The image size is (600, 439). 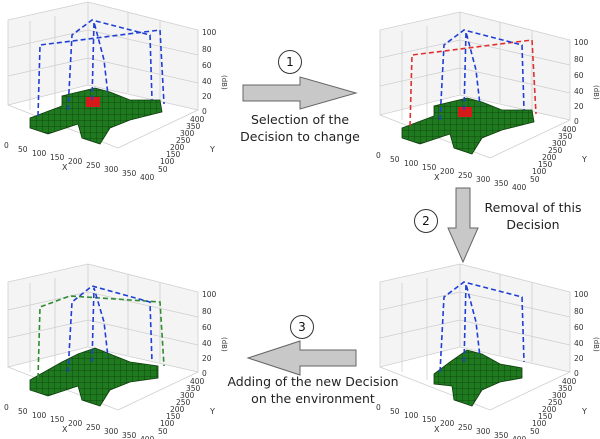 I want to click on x-tick-label: 200, so click(x=75, y=423).